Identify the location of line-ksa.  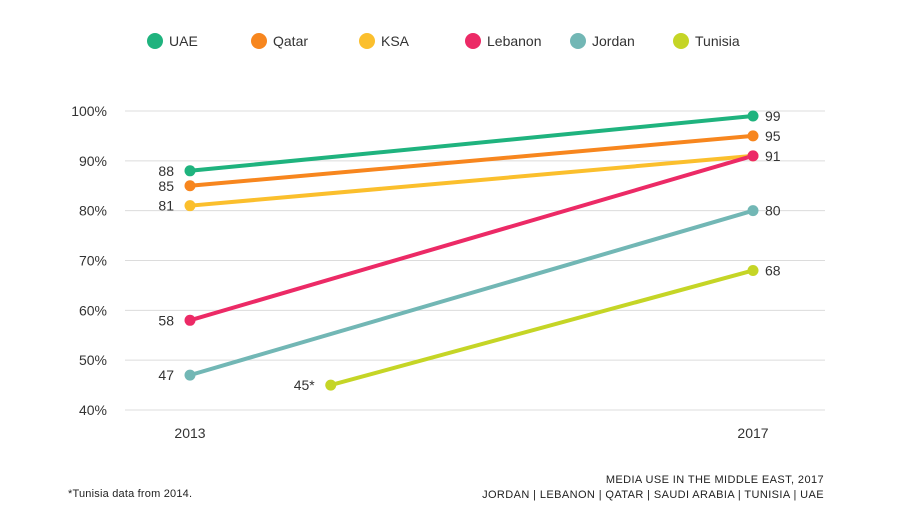
(471, 180).